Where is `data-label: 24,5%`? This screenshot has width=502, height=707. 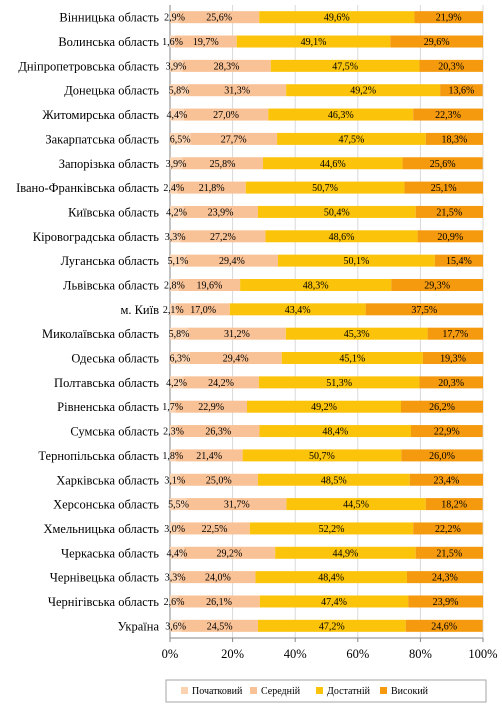 data-label: 24,5% is located at coordinates (220, 626).